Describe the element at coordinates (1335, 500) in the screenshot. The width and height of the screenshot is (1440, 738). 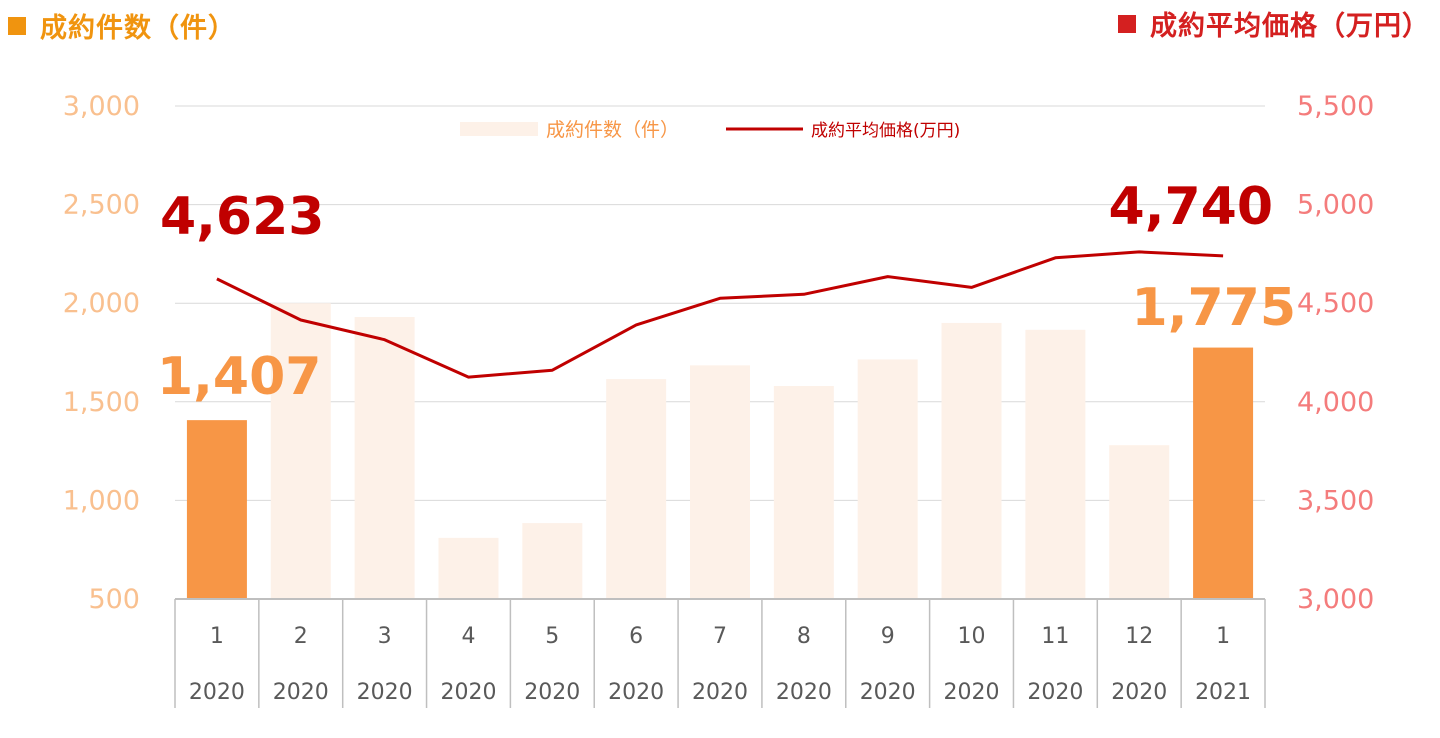
I see `right-tick-label: 3,500` at that location.